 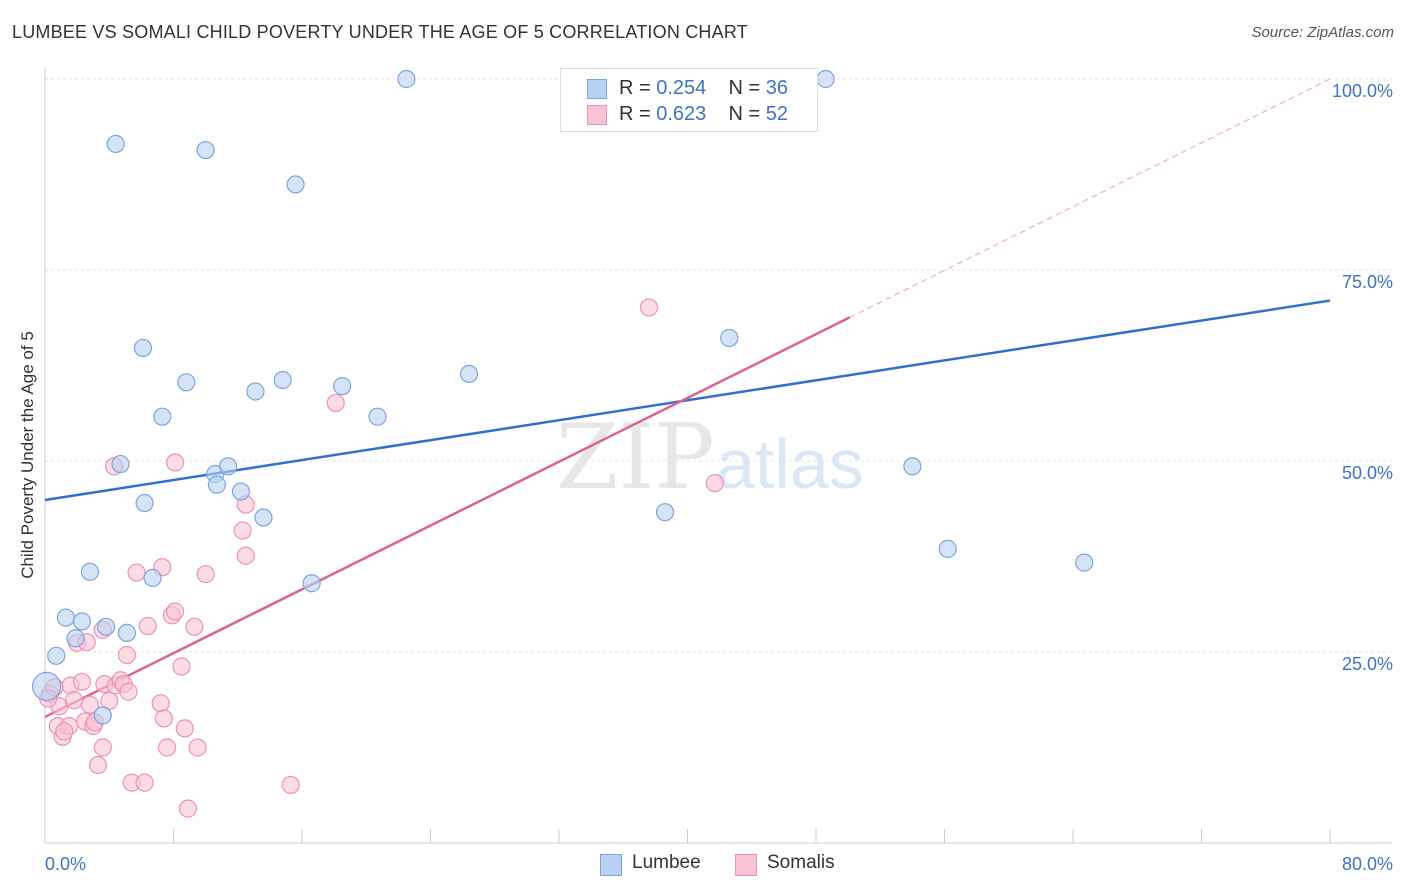 What do you see at coordinates (597, 89) in the screenshot?
I see `lumbee-swatch` at bounding box center [597, 89].